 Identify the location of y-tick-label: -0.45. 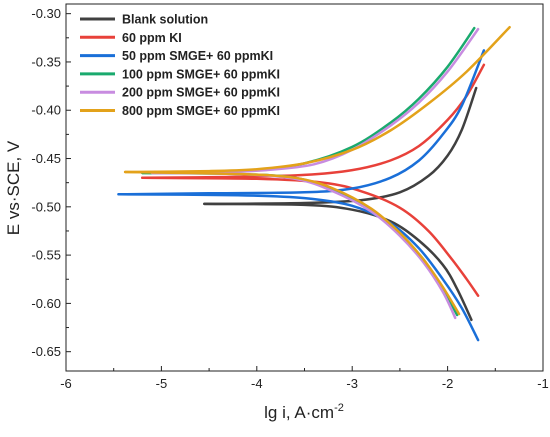
(46, 158).